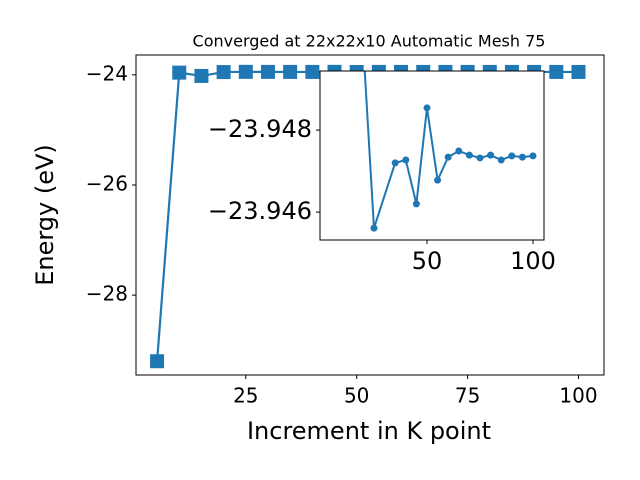  What do you see at coordinates (107, 294) in the screenshot?
I see `y-tick-label: −28` at bounding box center [107, 294].